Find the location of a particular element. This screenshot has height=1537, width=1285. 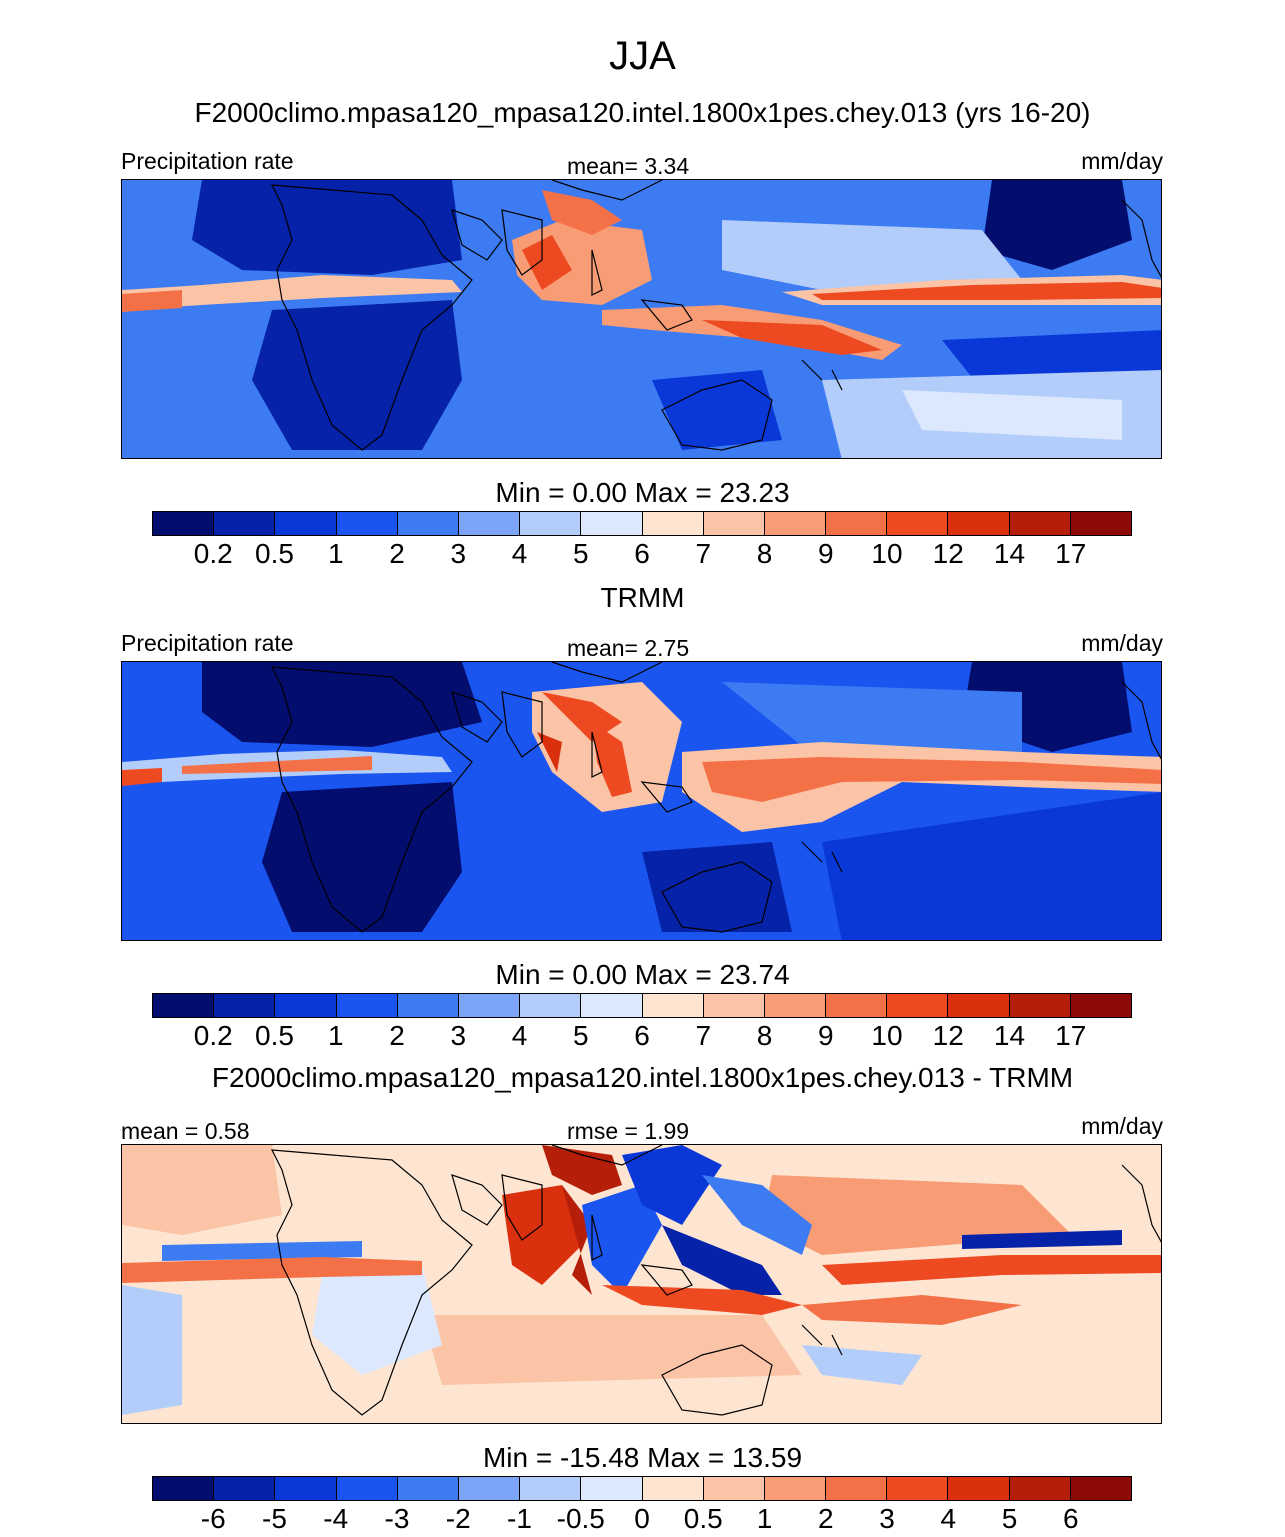

panel2-map is located at coordinates (641, 801).